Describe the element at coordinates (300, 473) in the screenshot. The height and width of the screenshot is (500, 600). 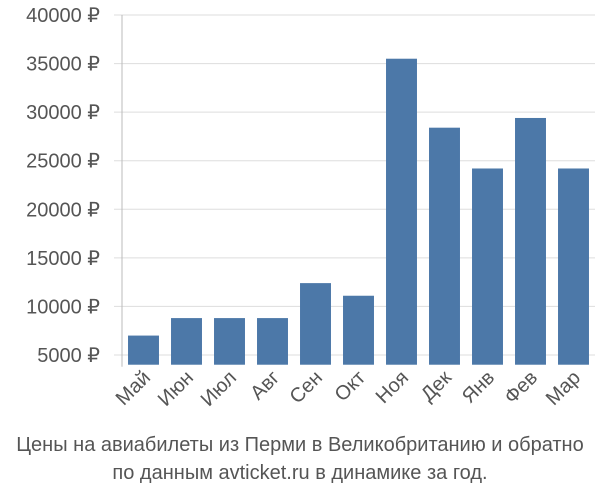
I see `chart-caption-line-2: по данным avticket.ru в динамике за год.` at that location.